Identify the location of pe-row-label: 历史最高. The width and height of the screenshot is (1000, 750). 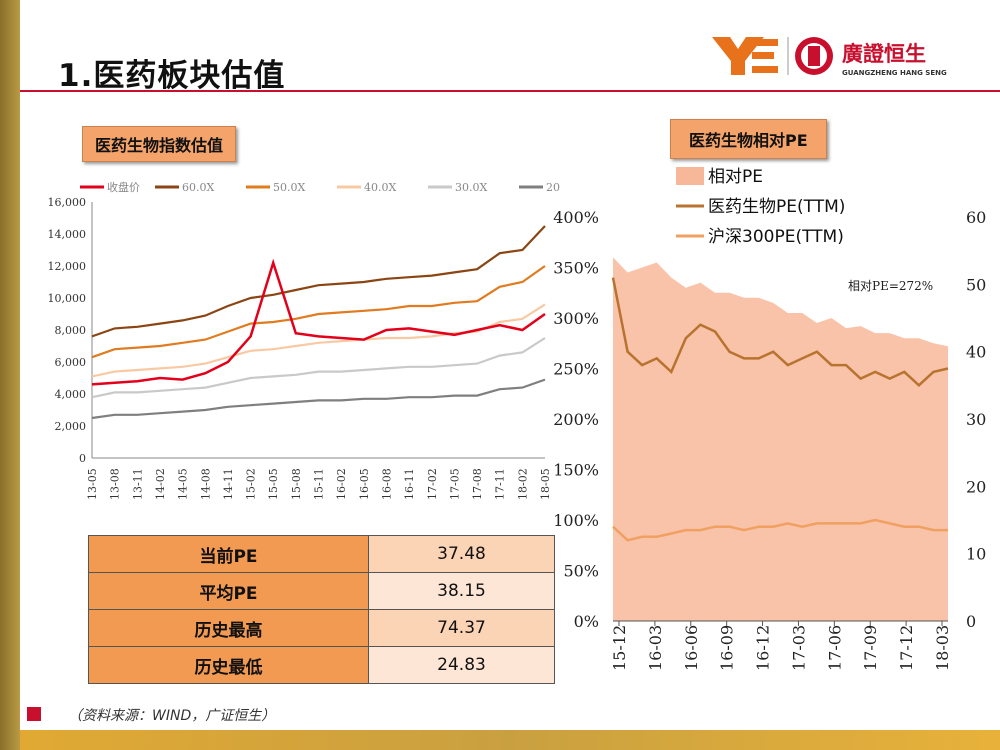
(228, 628).